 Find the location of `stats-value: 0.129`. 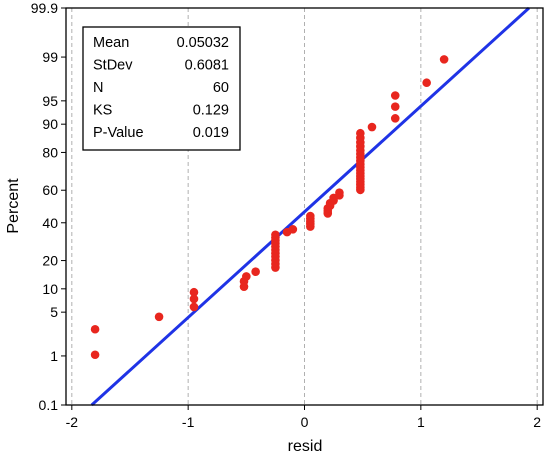

stats-value: 0.129 is located at coordinates (211, 111).